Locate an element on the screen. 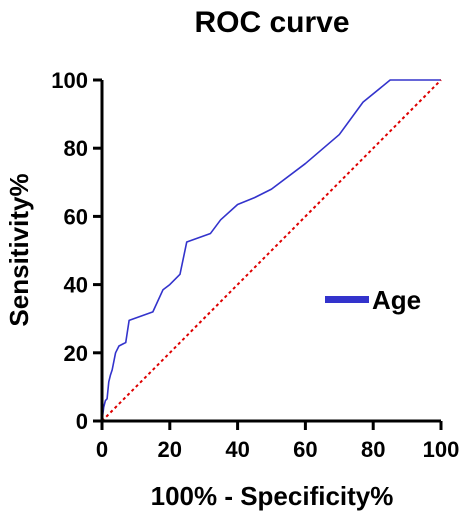 The height and width of the screenshot is (517, 468). x-axis-label: 100% - Specificity% is located at coordinates (272, 496).